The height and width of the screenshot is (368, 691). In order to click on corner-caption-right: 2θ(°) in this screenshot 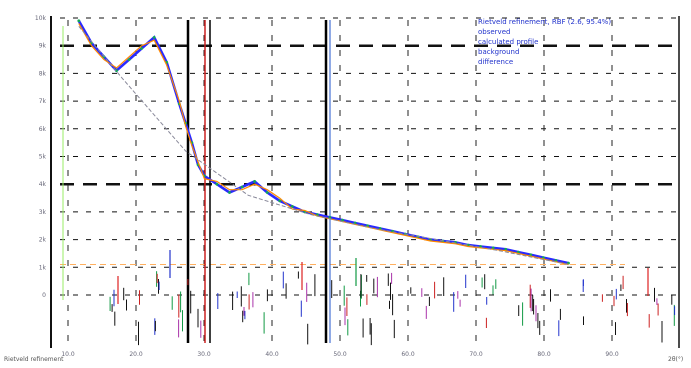, I will do `click(675, 359)`.